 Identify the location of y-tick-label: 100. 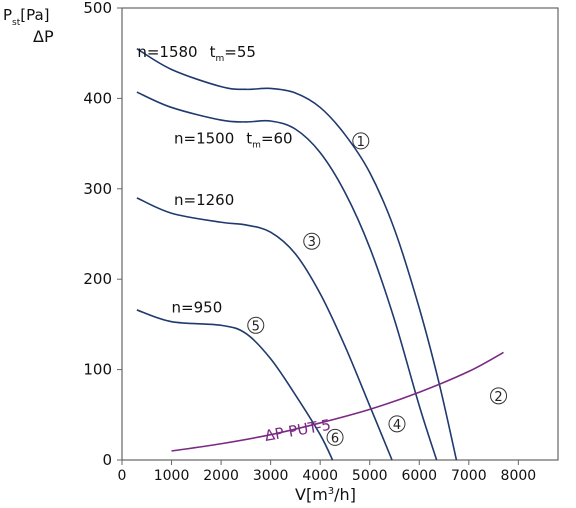
(97, 370).